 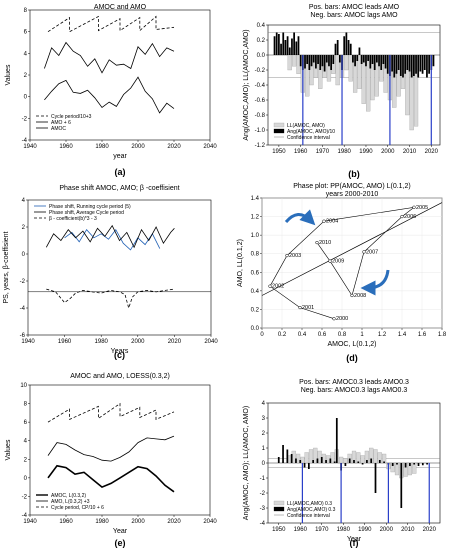 I want to click on x-axis-label: Year, so click(x=354, y=539).